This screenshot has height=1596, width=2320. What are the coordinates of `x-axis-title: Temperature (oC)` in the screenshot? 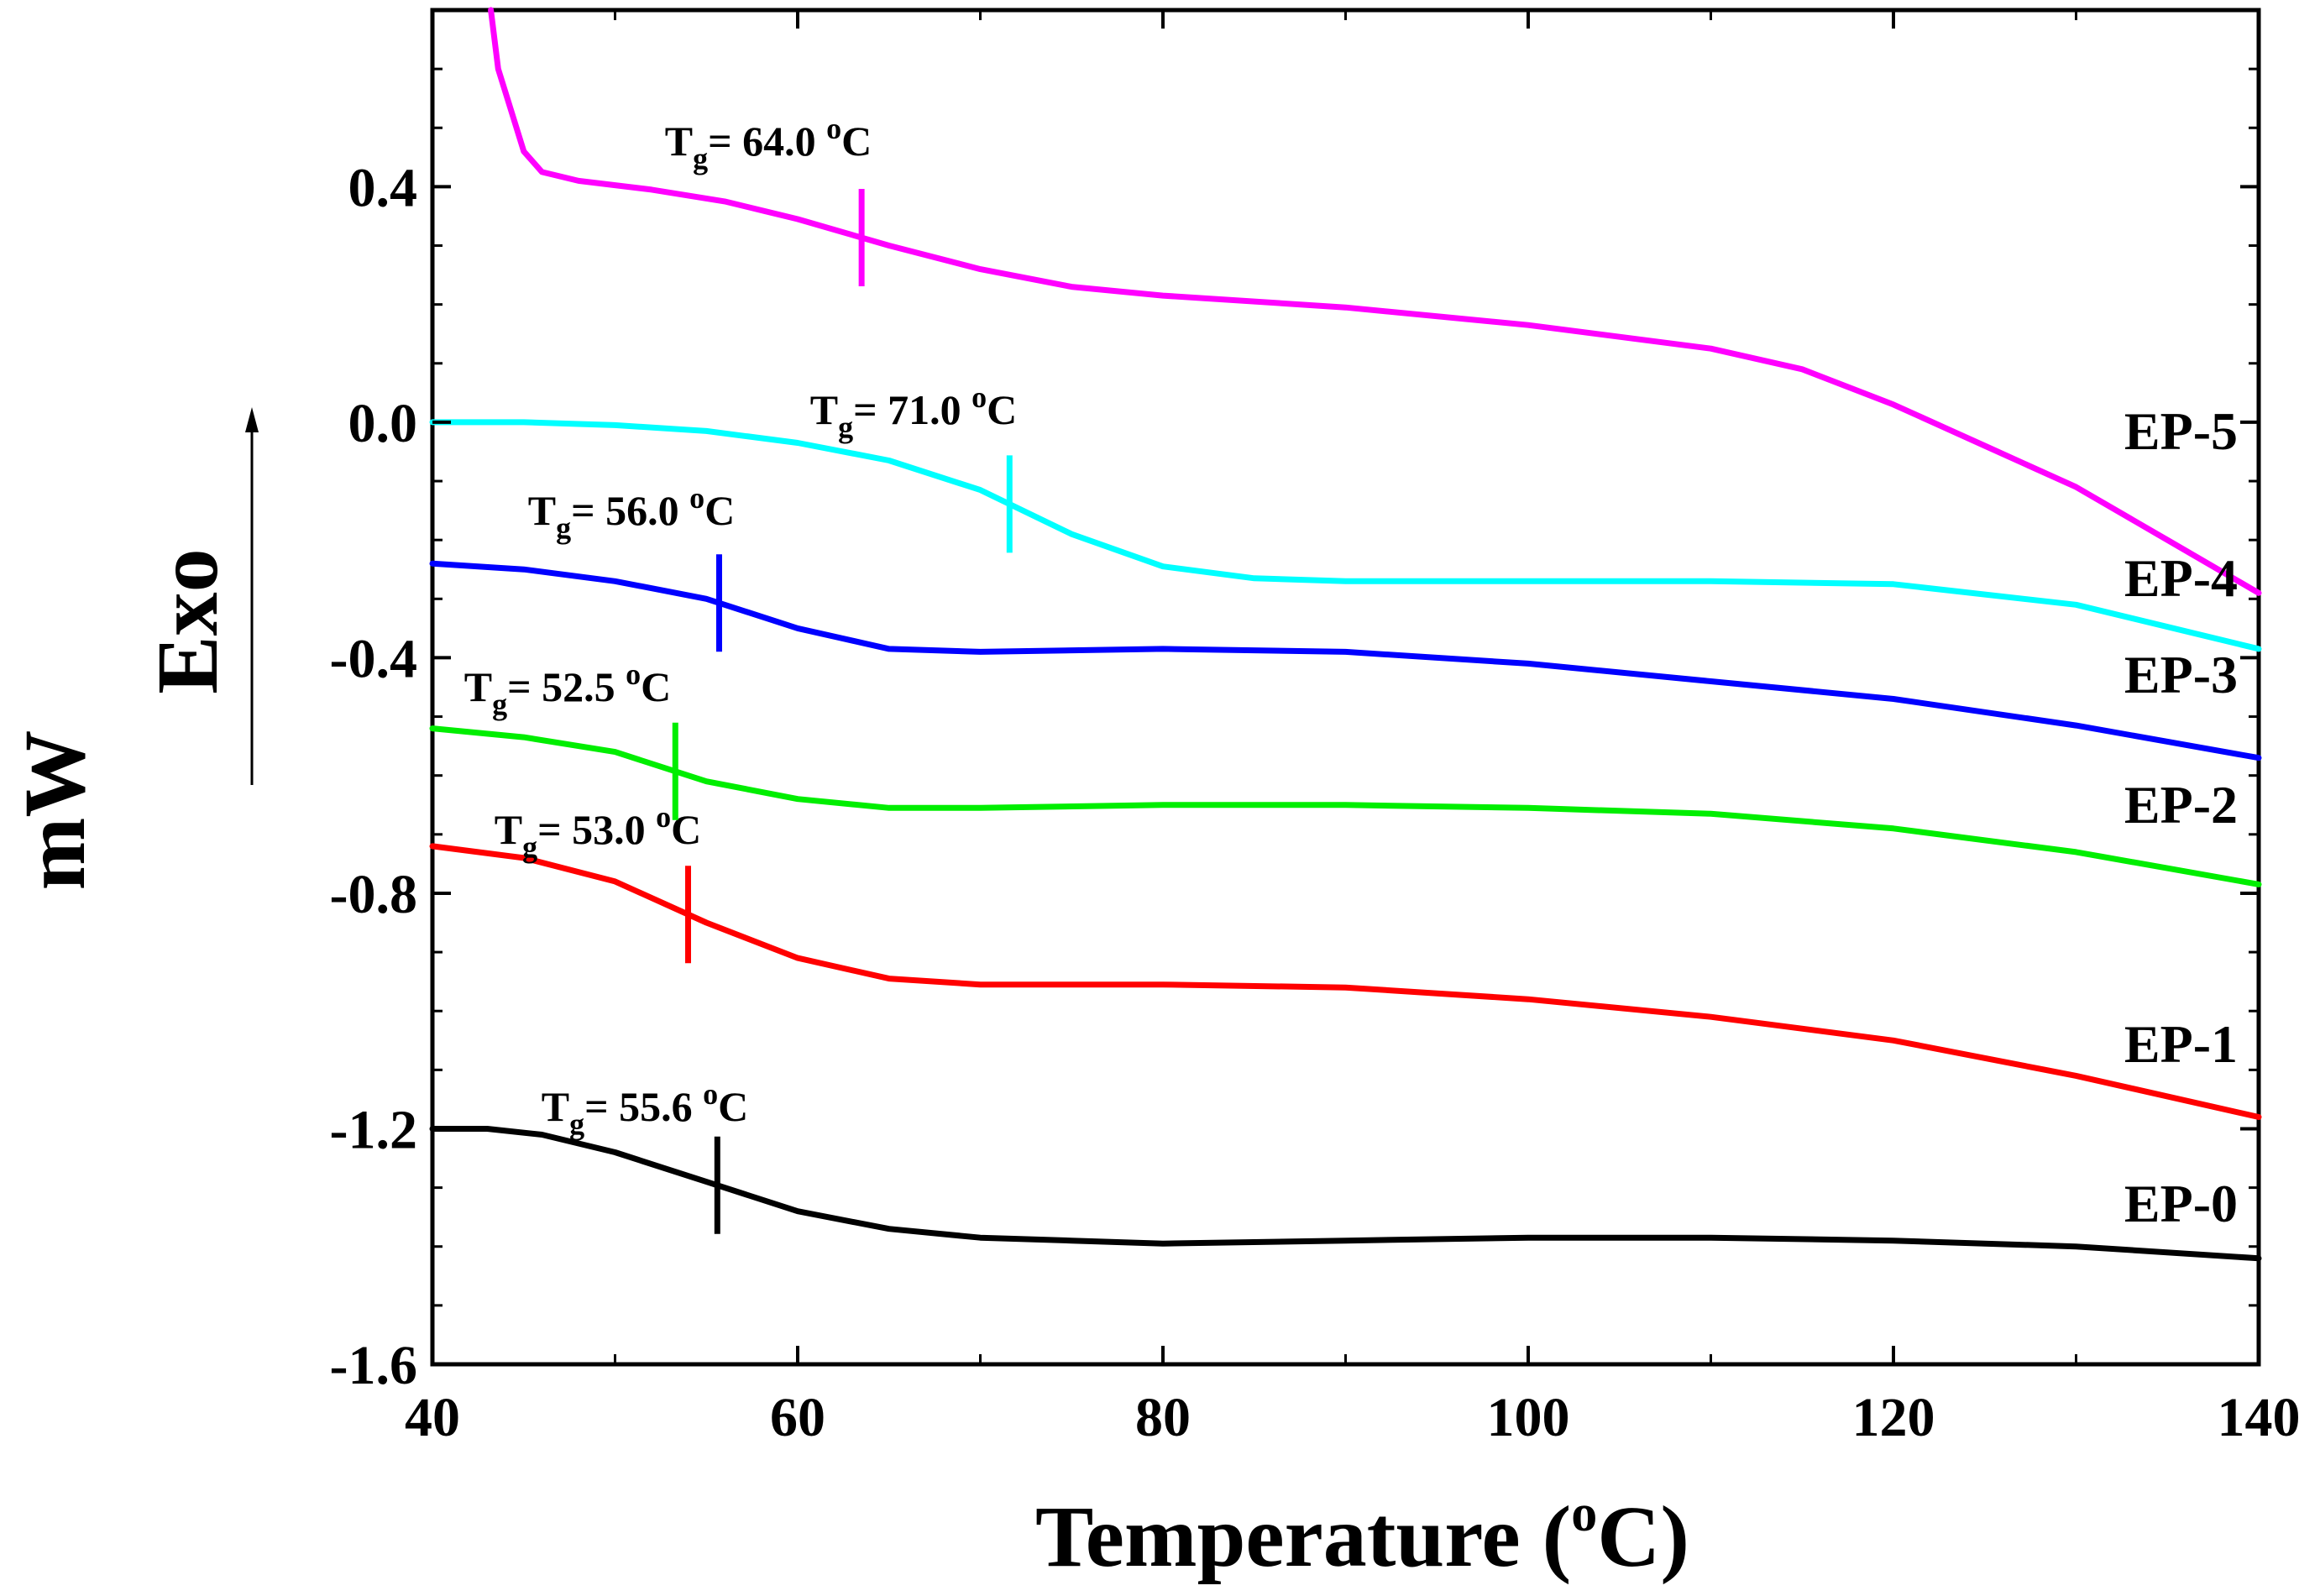 It's located at (1362, 1535).